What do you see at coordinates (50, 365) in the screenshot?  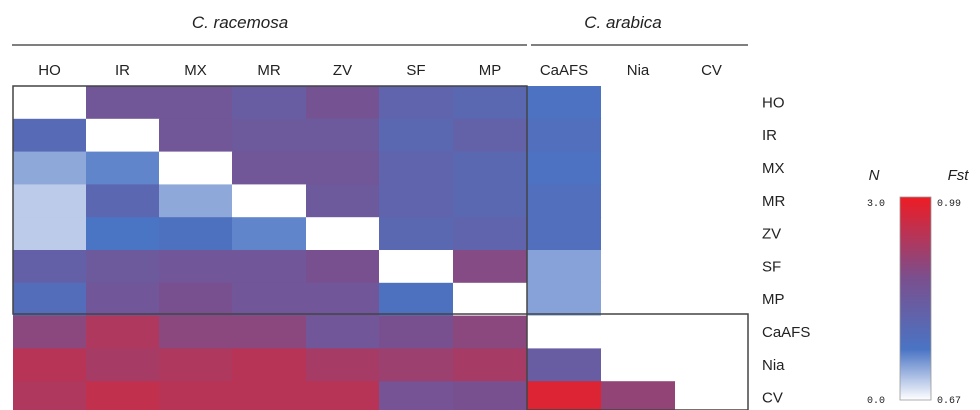 I see `heatmap-cell-Nia-HO` at bounding box center [50, 365].